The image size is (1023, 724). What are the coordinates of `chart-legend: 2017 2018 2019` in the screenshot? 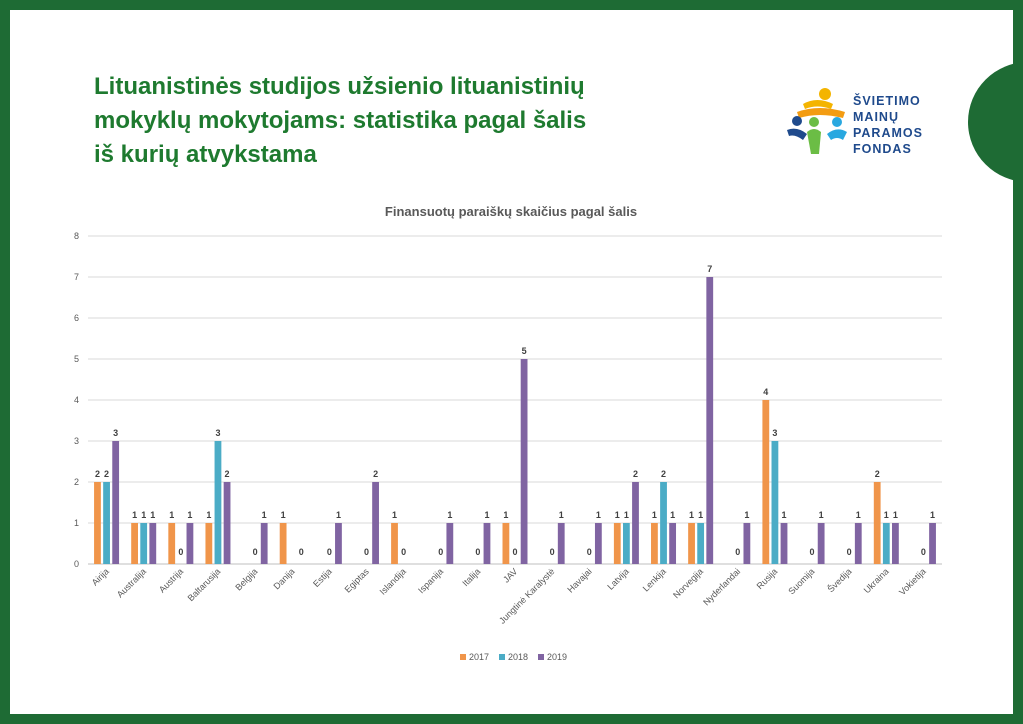 It's located at (513, 657).